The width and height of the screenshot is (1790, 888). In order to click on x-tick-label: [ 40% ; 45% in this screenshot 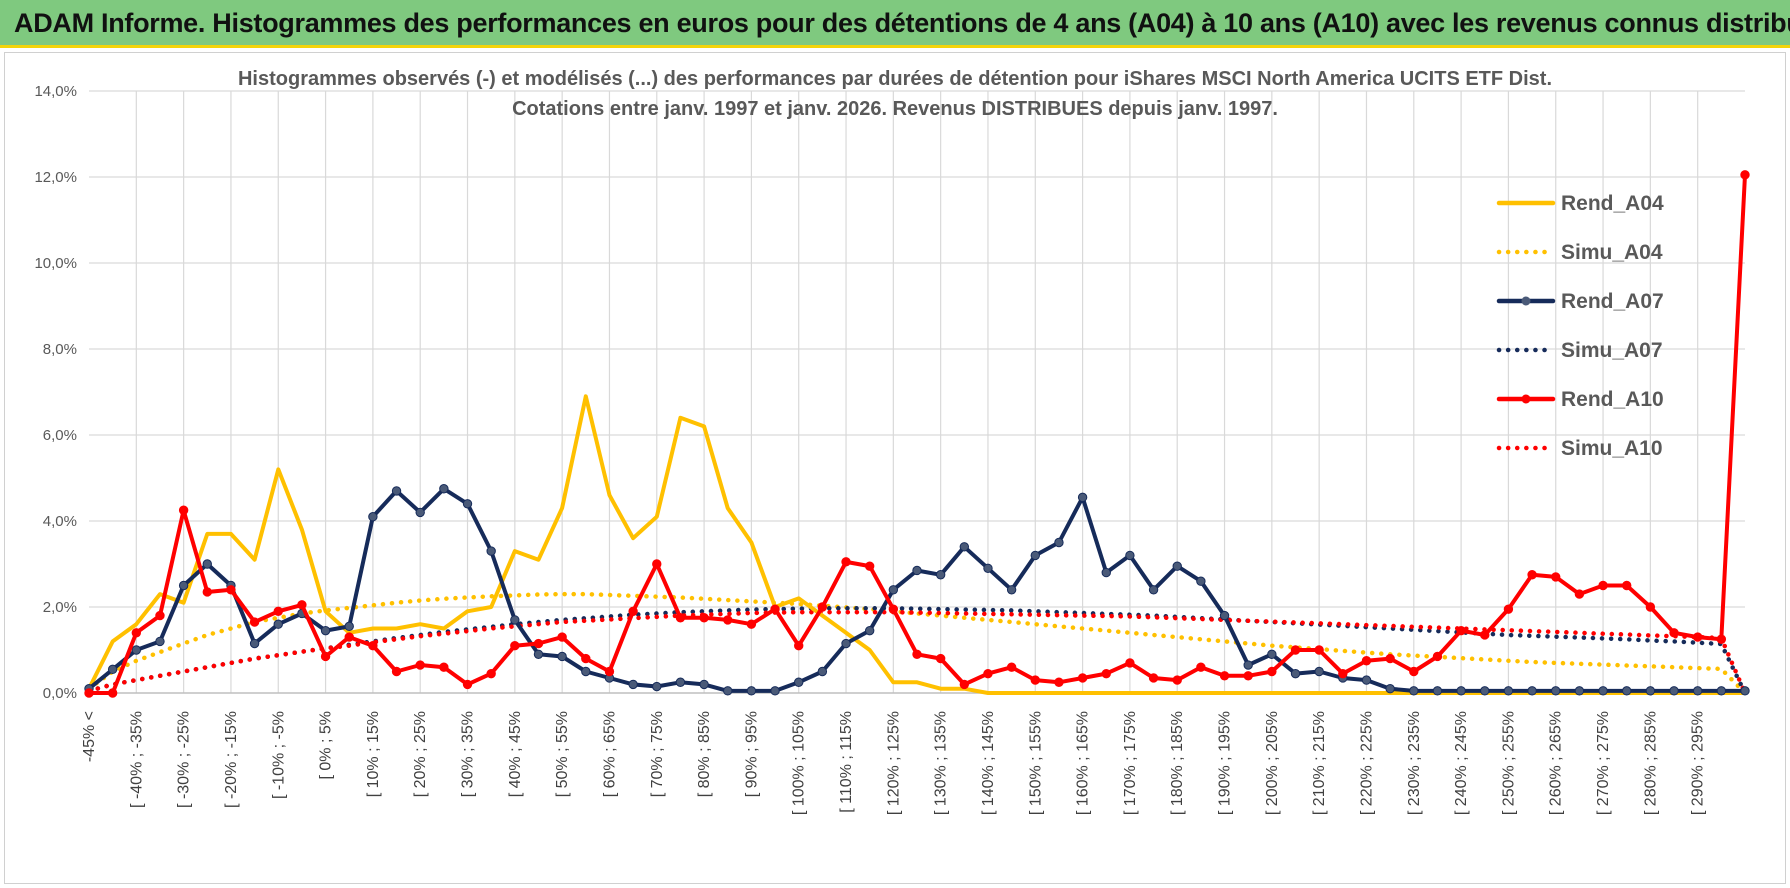, I will do `click(515, 754)`.